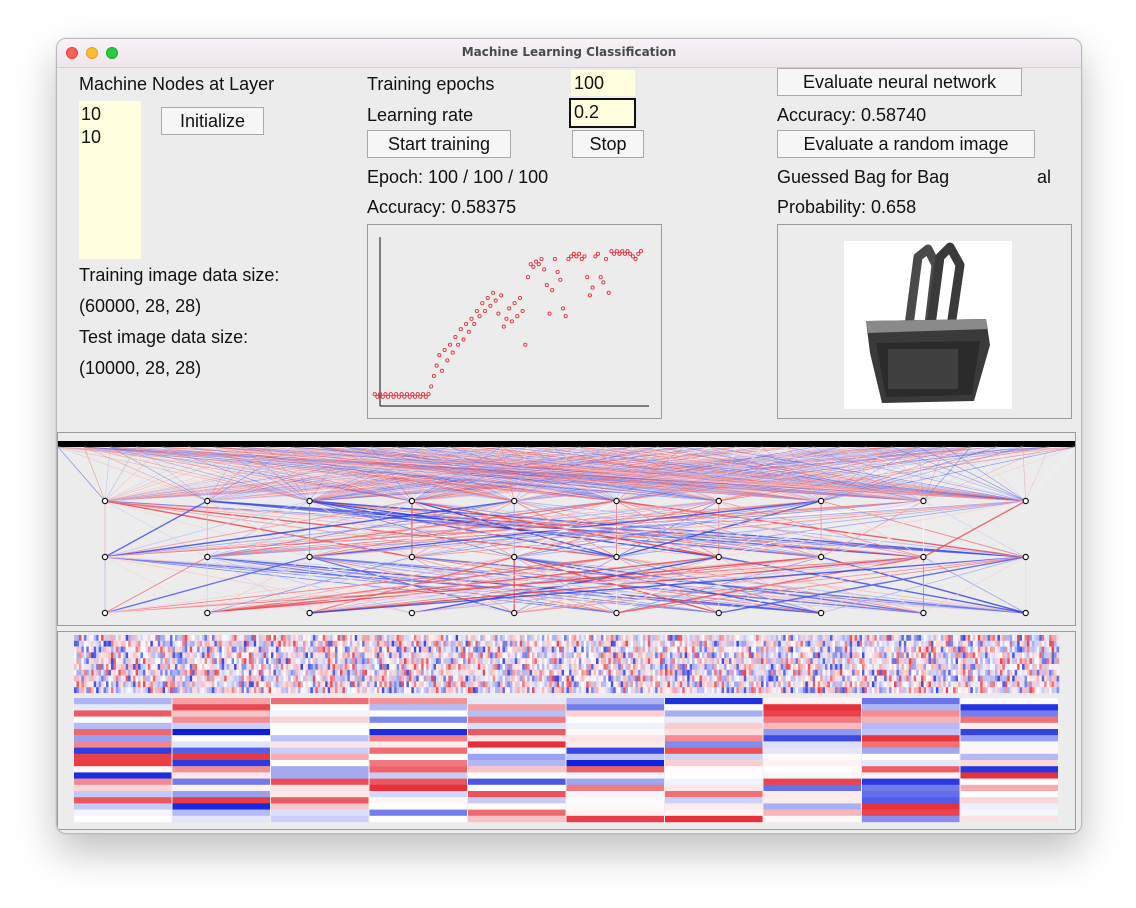 This screenshot has height=908, width=1136. What do you see at coordinates (72, 53) in the screenshot?
I see `close-window-button` at bounding box center [72, 53].